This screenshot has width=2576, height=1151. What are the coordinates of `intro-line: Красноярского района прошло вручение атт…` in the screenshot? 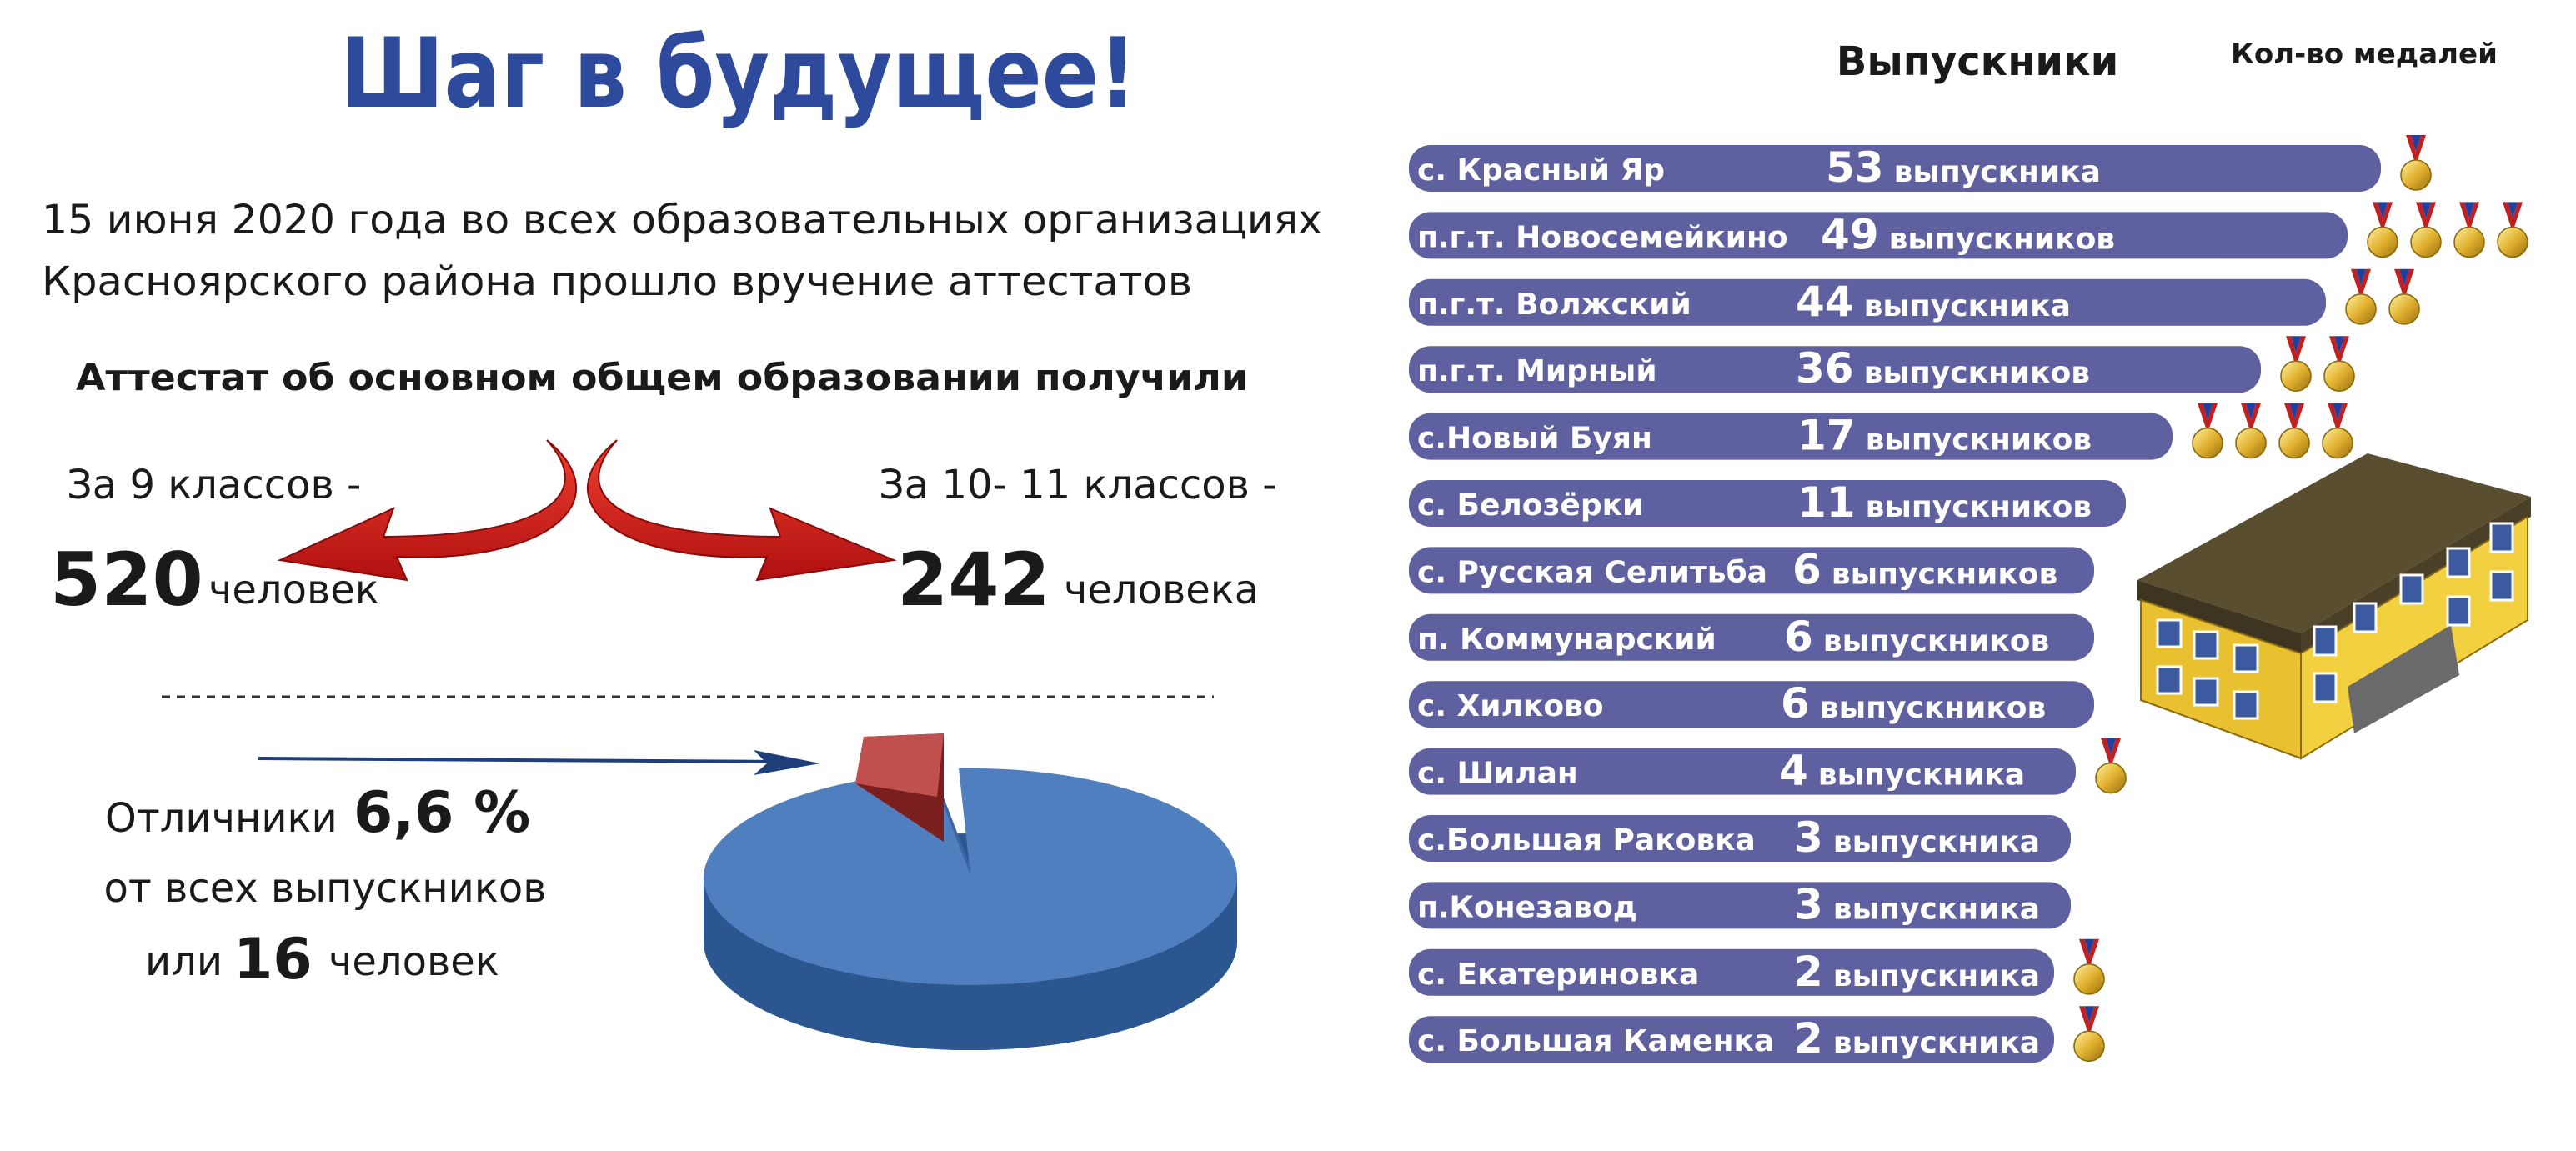 It's located at (617, 281).